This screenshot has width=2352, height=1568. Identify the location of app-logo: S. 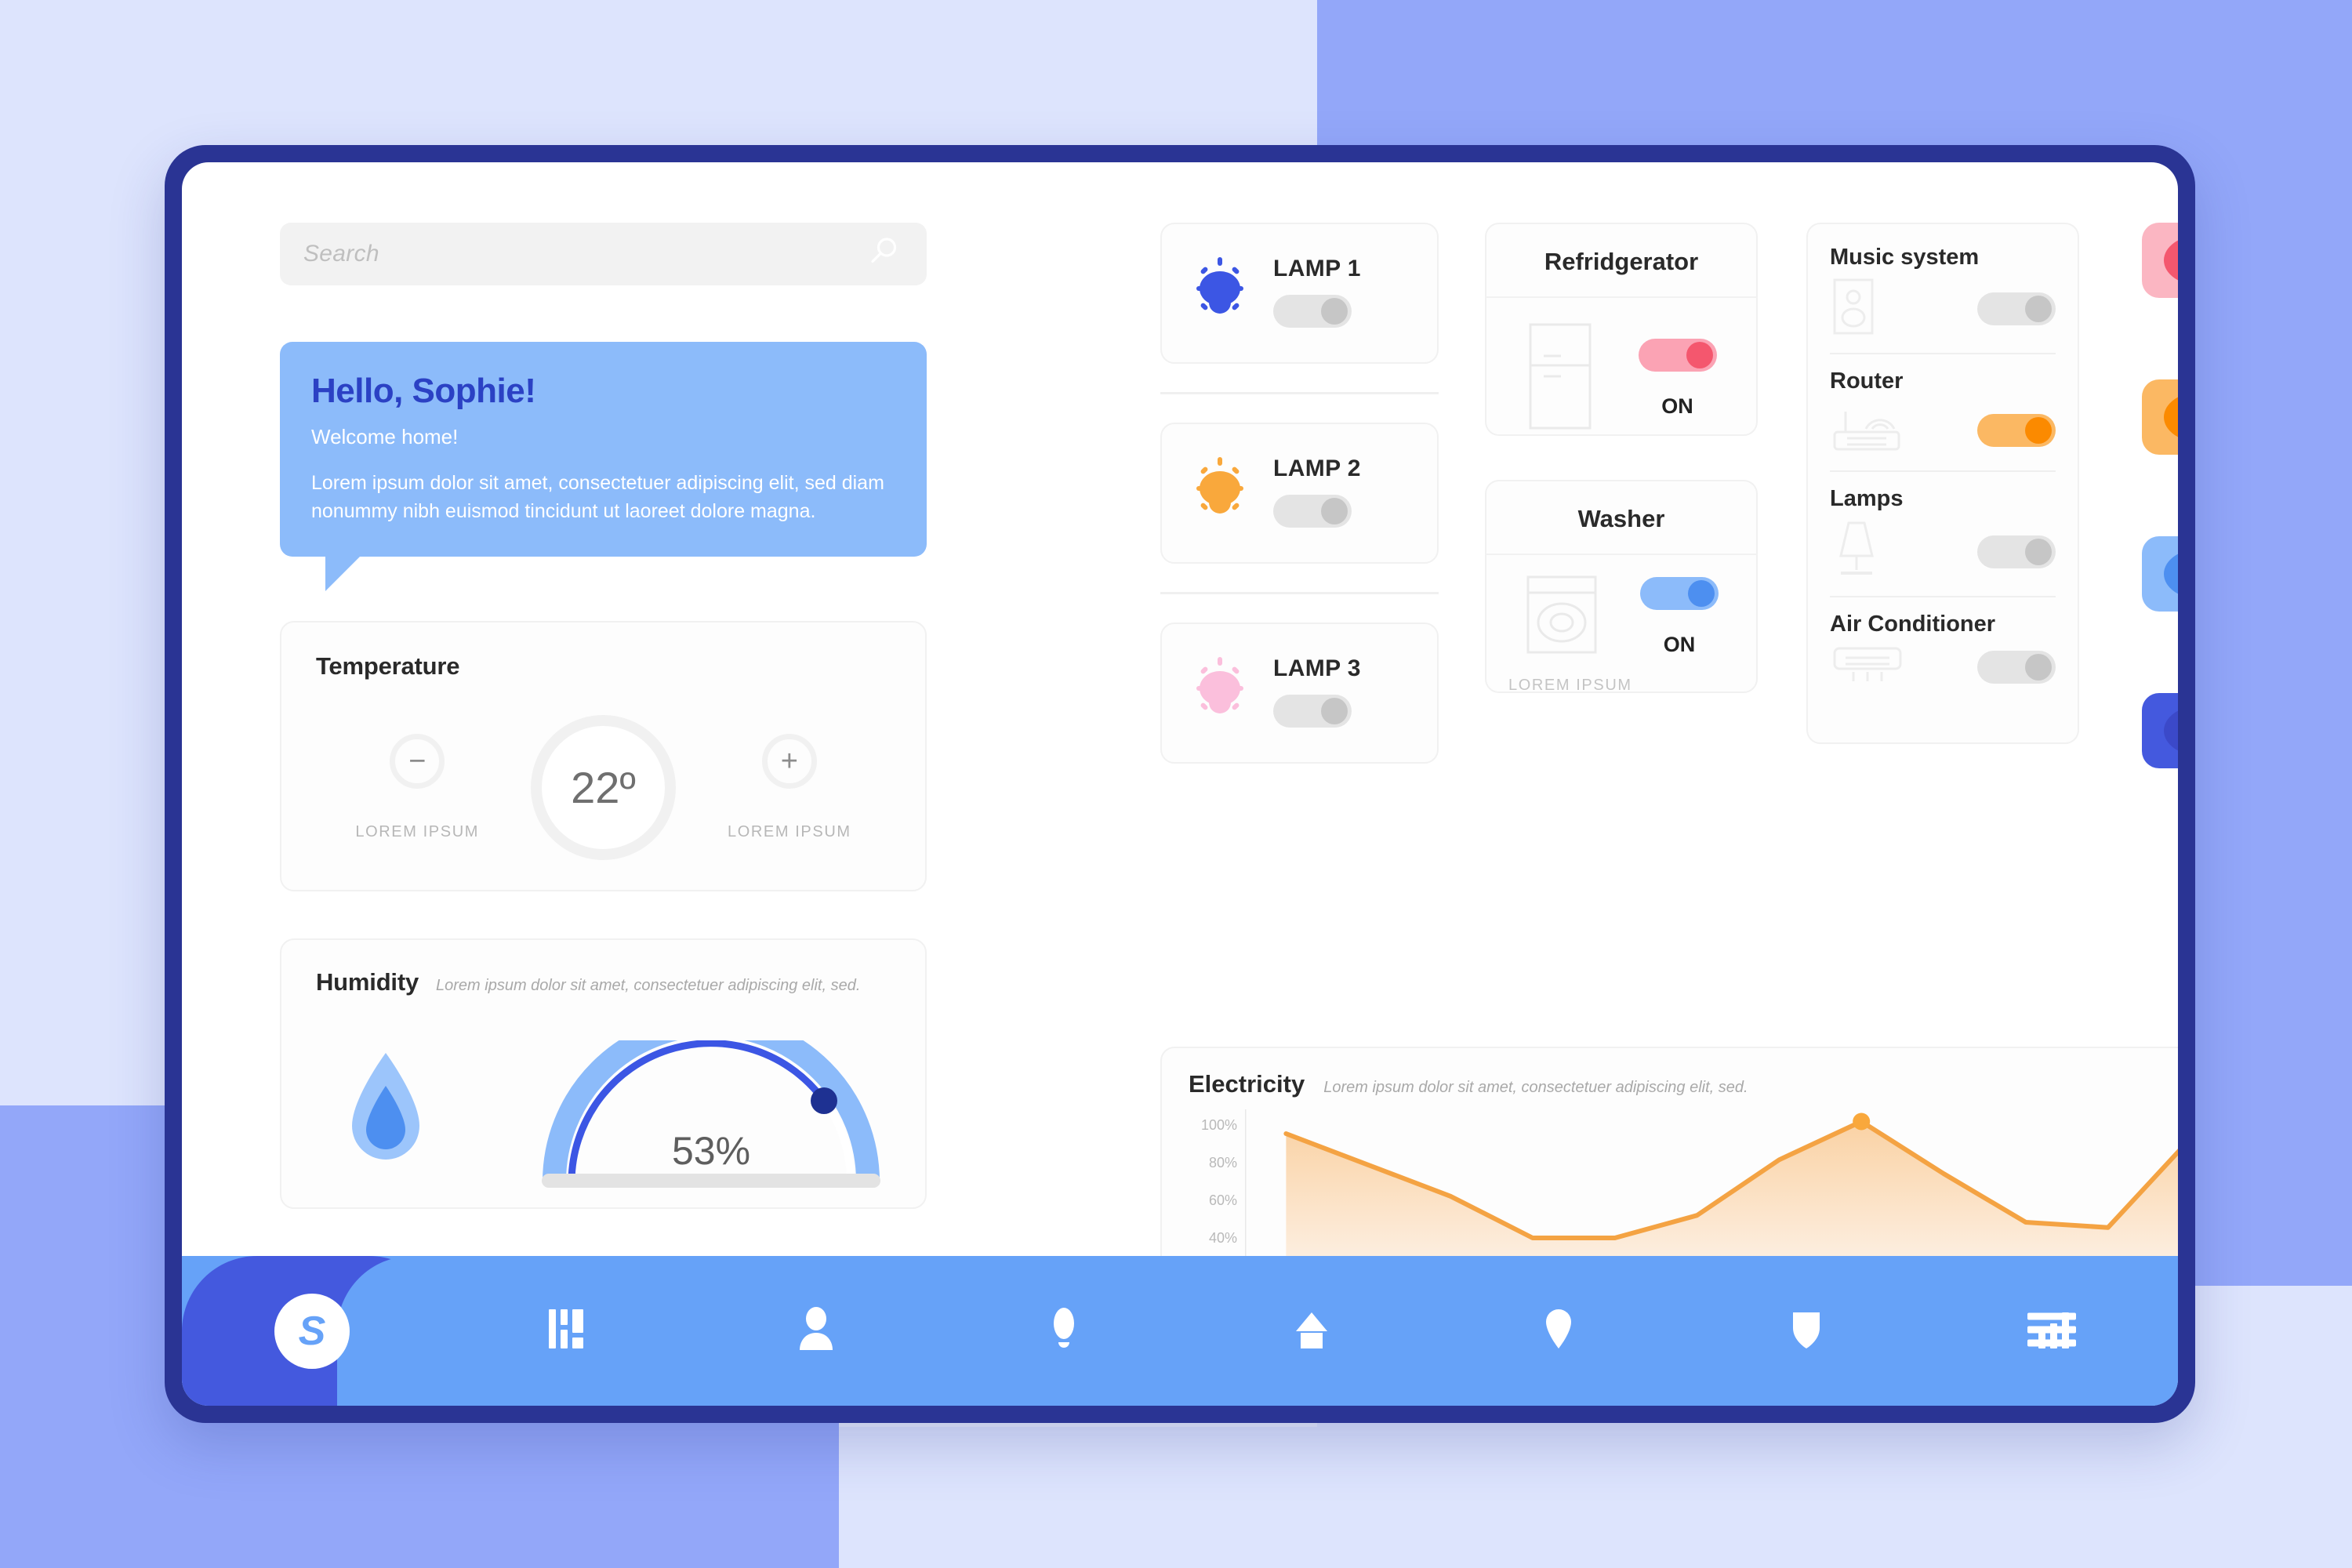
(312, 1331).